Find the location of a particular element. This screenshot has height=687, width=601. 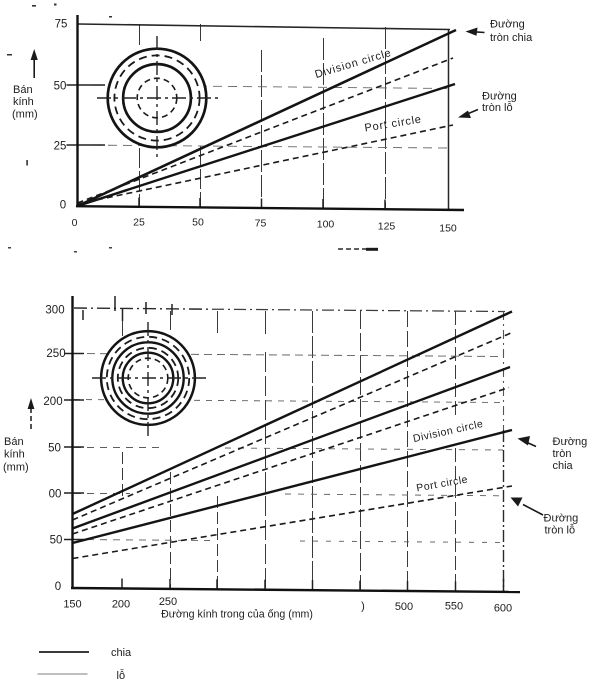

svg-text: 100 is located at coordinates (326, 225).